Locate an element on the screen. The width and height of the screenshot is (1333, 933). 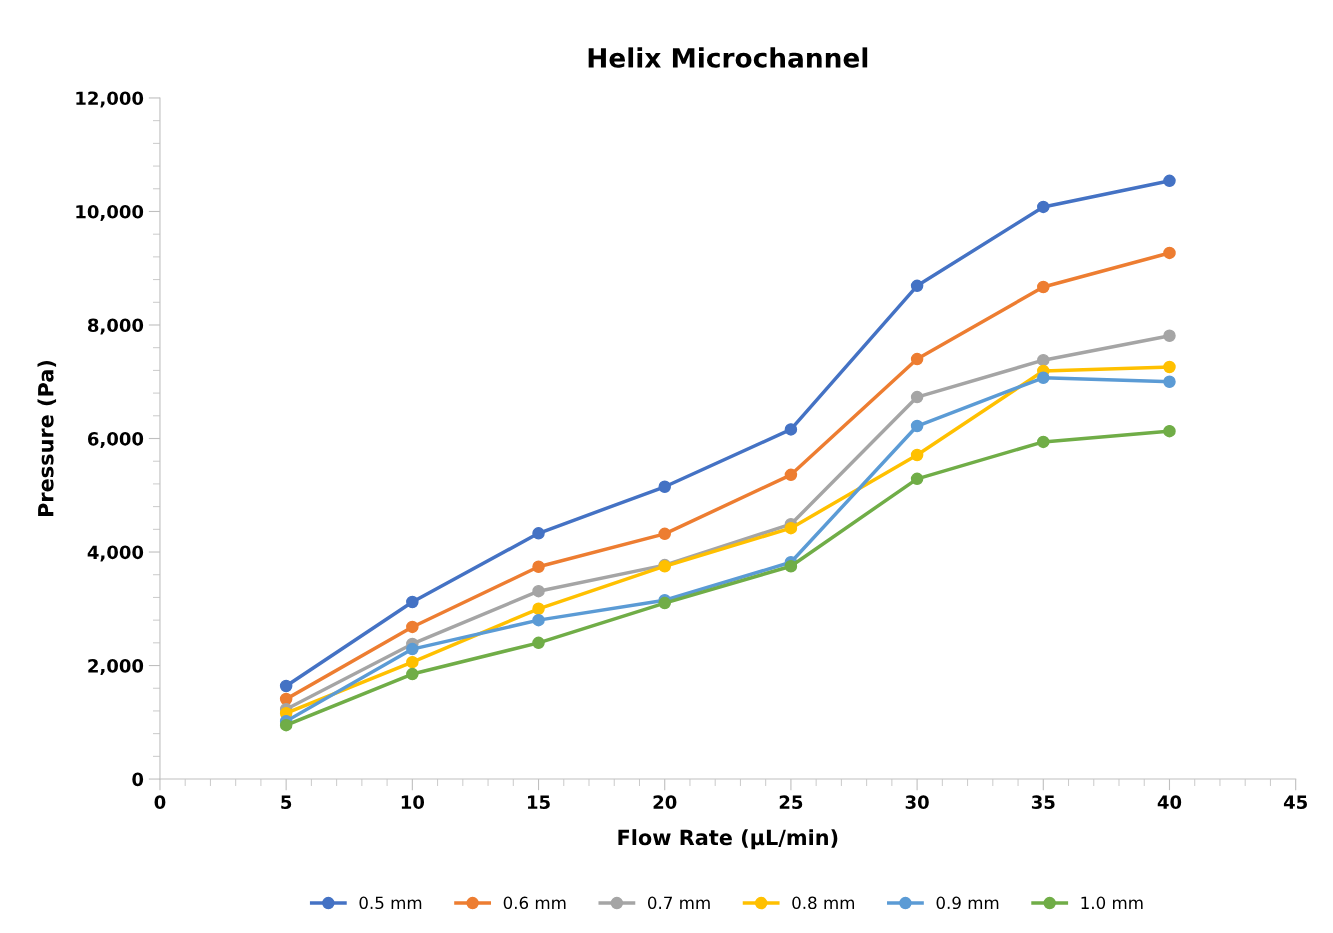
y-tick-label: 2,000 is located at coordinates (116, 667).